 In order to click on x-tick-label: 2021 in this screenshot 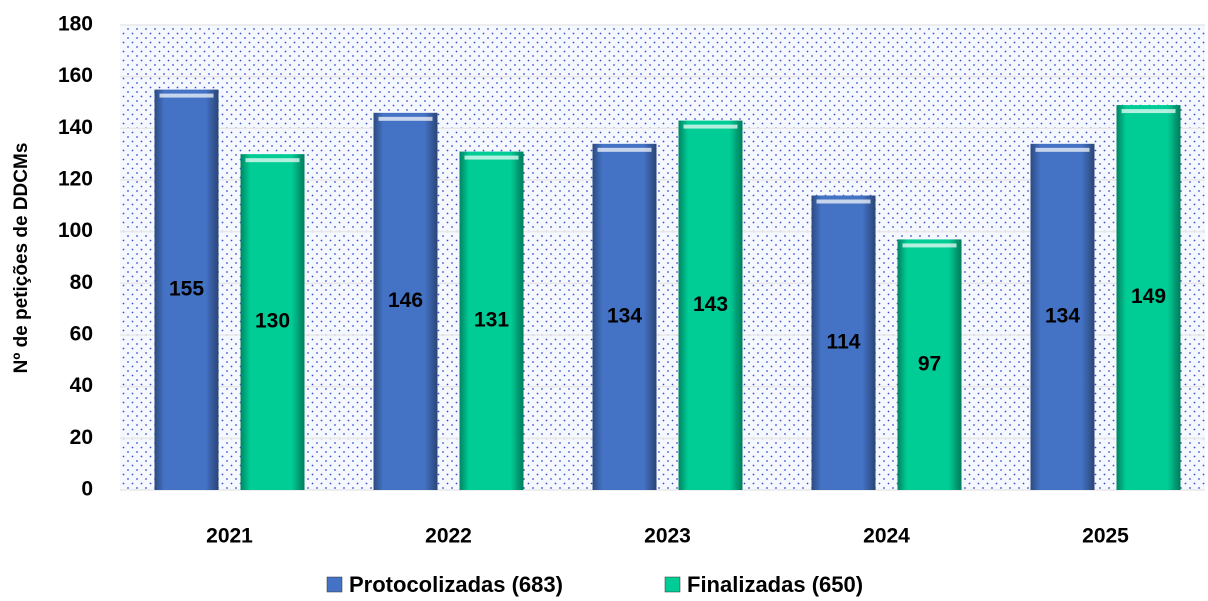, I will do `click(229, 536)`.